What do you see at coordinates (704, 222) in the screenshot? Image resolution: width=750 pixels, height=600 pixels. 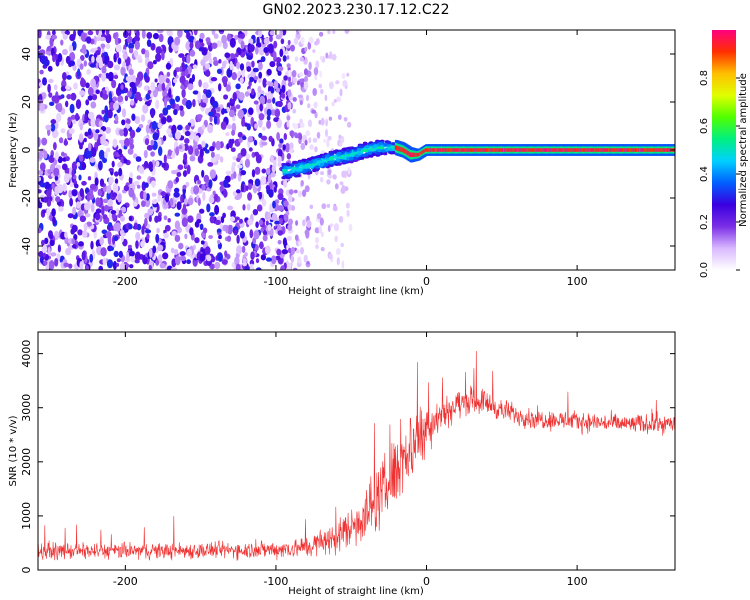 I see `colorbar-tick-label: 0.2` at bounding box center [704, 222].